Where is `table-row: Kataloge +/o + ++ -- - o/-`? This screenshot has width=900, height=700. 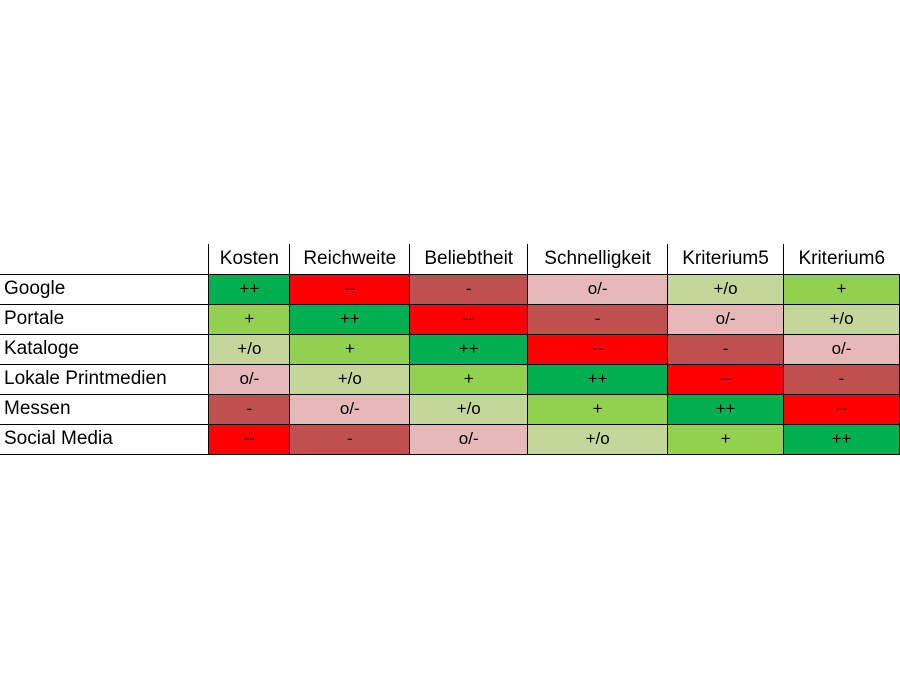 table-row: Kataloge +/o + ++ -- - o/- is located at coordinates (450, 349).